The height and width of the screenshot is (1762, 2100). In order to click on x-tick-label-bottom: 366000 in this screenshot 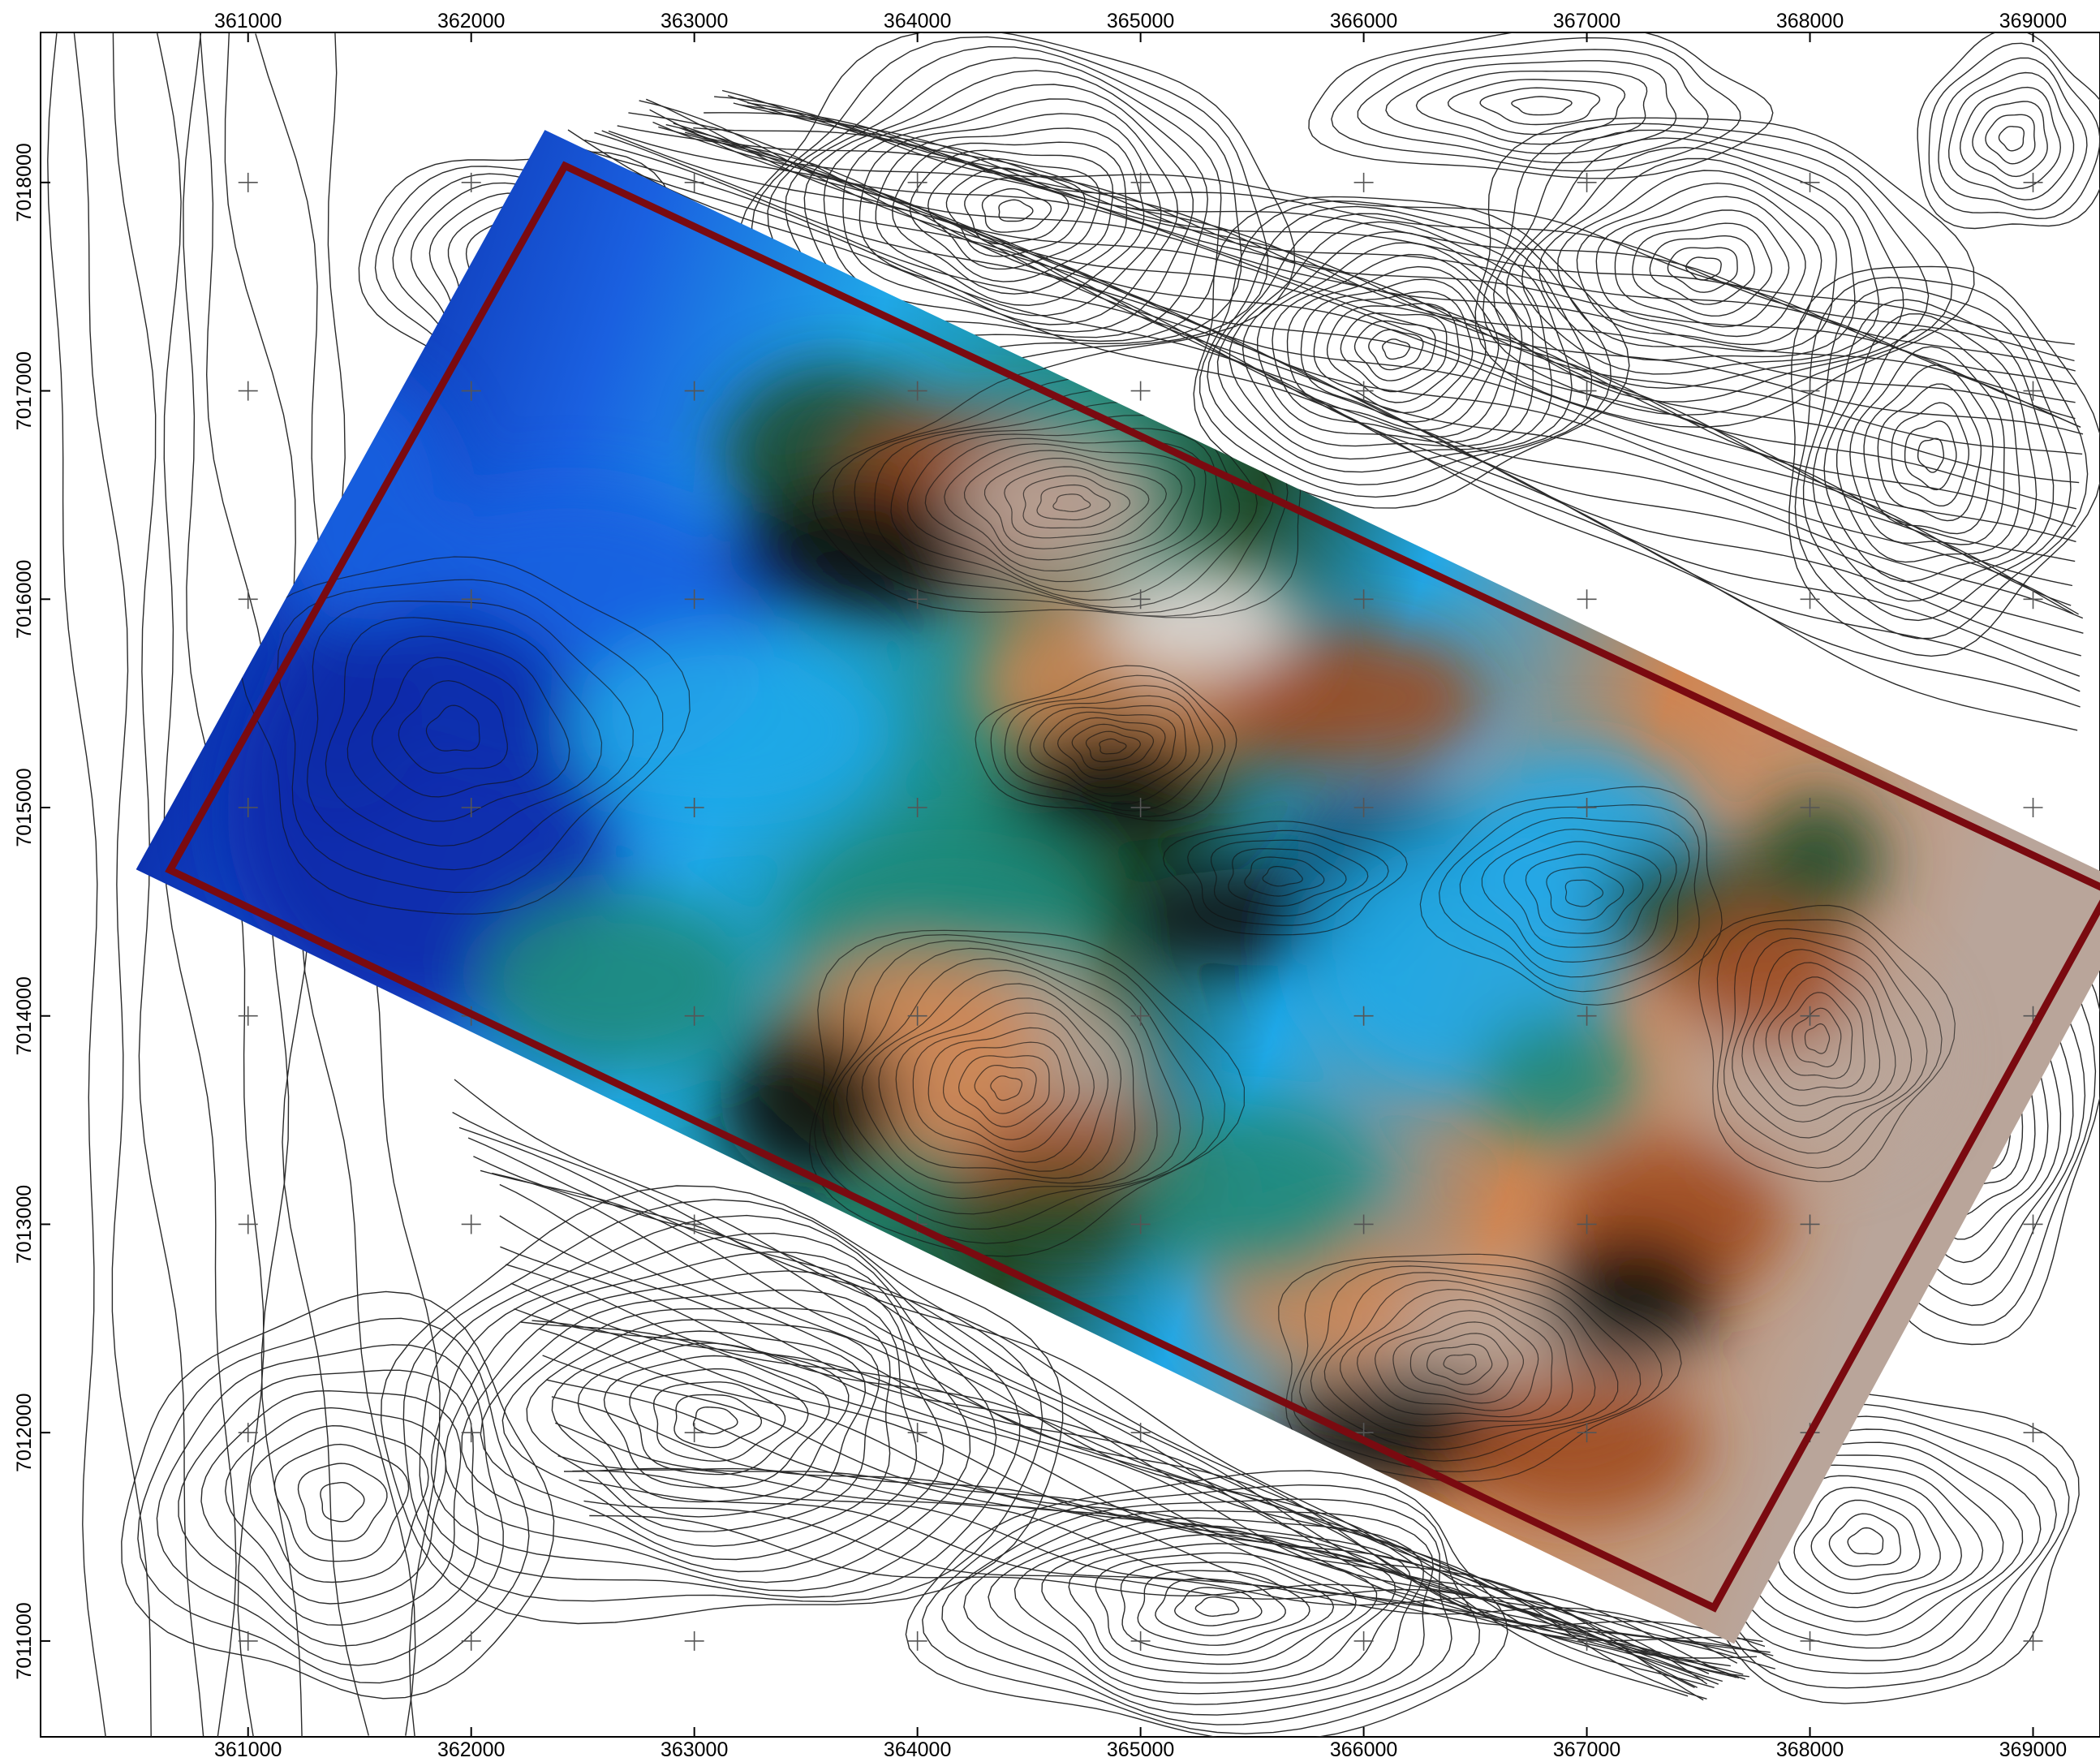, I will do `click(1363, 1749)`.